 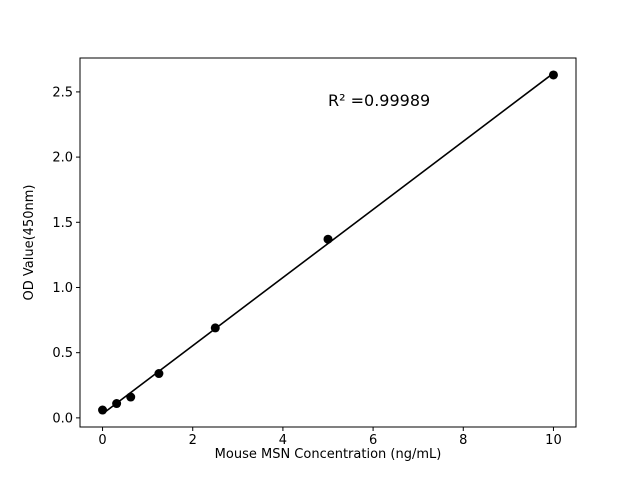 What do you see at coordinates (62, 288) in the screenshot?
I see `y-tick-label: 1.0` at bounding box center [62, 288].